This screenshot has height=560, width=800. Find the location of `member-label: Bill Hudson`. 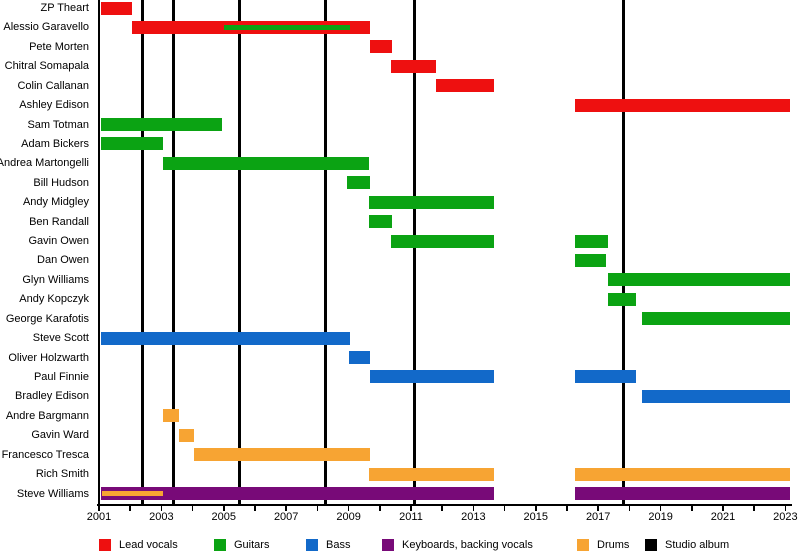

member-label: Bill Hudson is located at coordinates (61, 182).